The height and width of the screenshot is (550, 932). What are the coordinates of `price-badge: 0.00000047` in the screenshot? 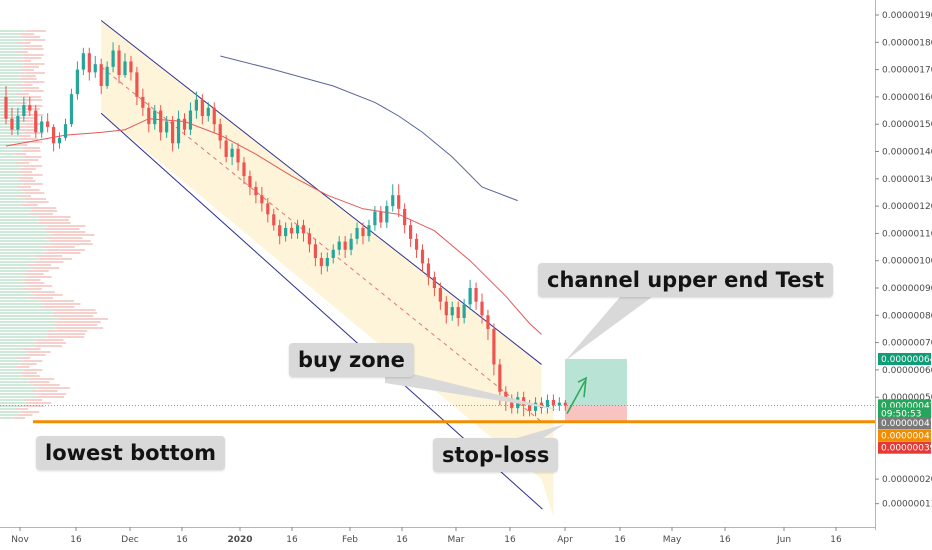 It's located at (905, 423).